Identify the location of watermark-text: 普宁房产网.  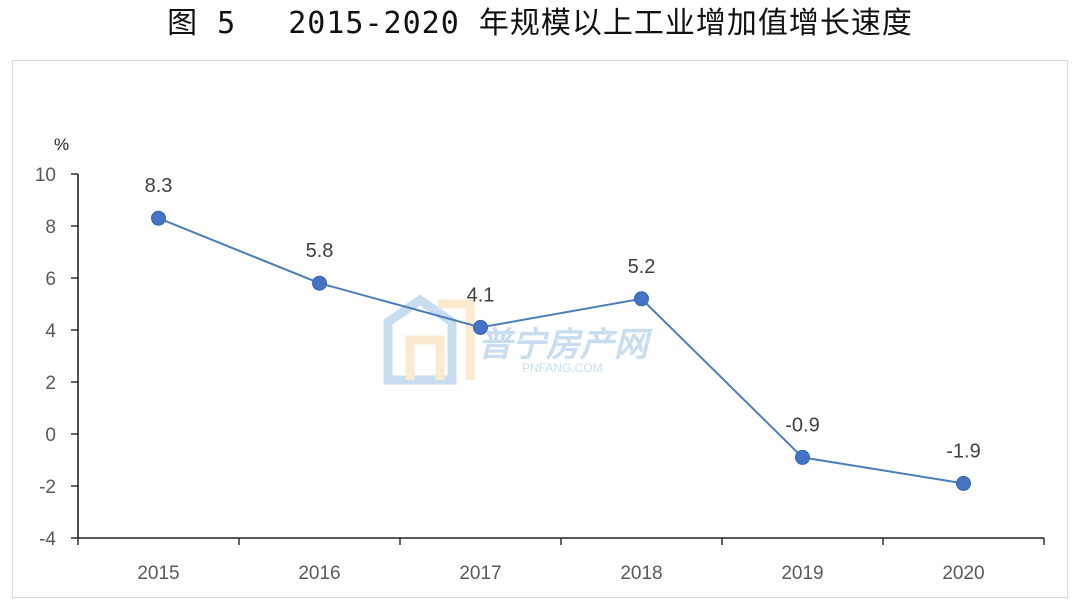
(565, 345).